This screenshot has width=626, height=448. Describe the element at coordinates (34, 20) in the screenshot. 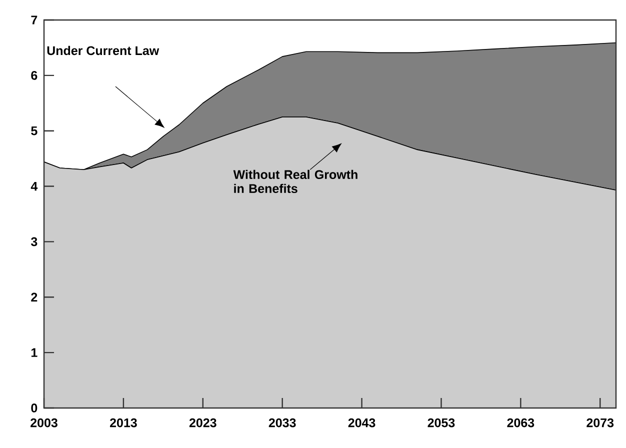

I see `y-tick-label: 7` at that location.